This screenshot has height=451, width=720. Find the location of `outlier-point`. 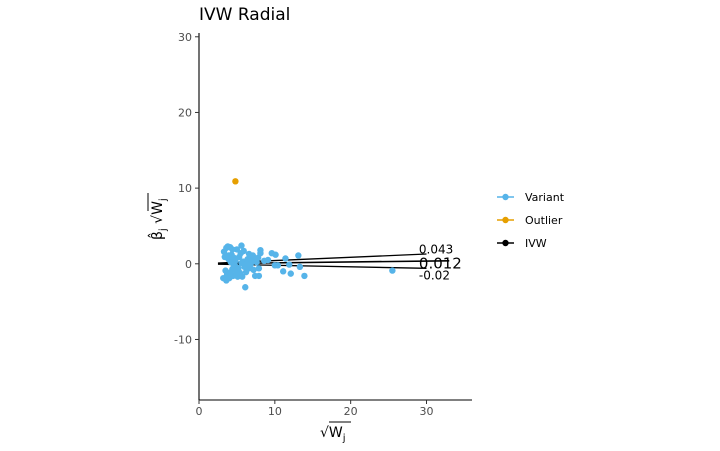

outlier-point is located at coordinates (235, 181).